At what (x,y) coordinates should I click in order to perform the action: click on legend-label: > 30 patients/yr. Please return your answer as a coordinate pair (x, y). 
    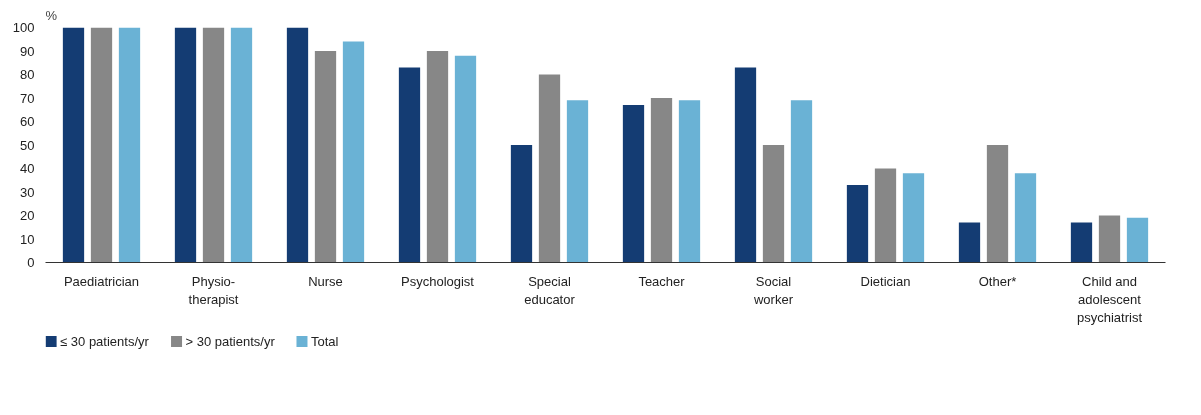
    Looking at the image, I should click on (230, 341).